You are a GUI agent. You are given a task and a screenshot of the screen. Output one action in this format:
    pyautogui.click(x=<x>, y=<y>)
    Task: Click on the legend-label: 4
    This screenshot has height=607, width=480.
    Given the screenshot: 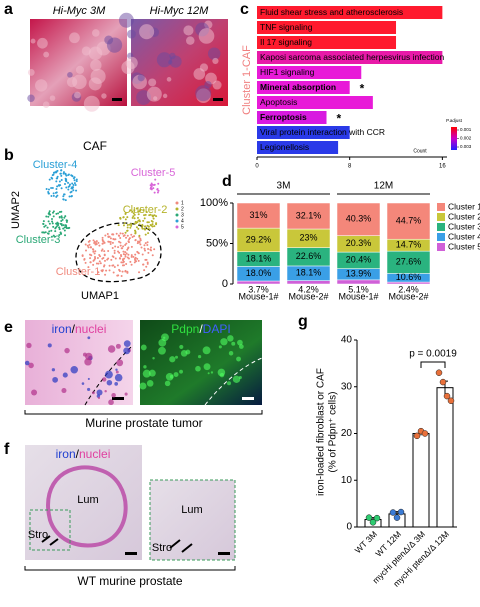 What is the action you would take?
    pyautogui.click(x=182, y=221)
    